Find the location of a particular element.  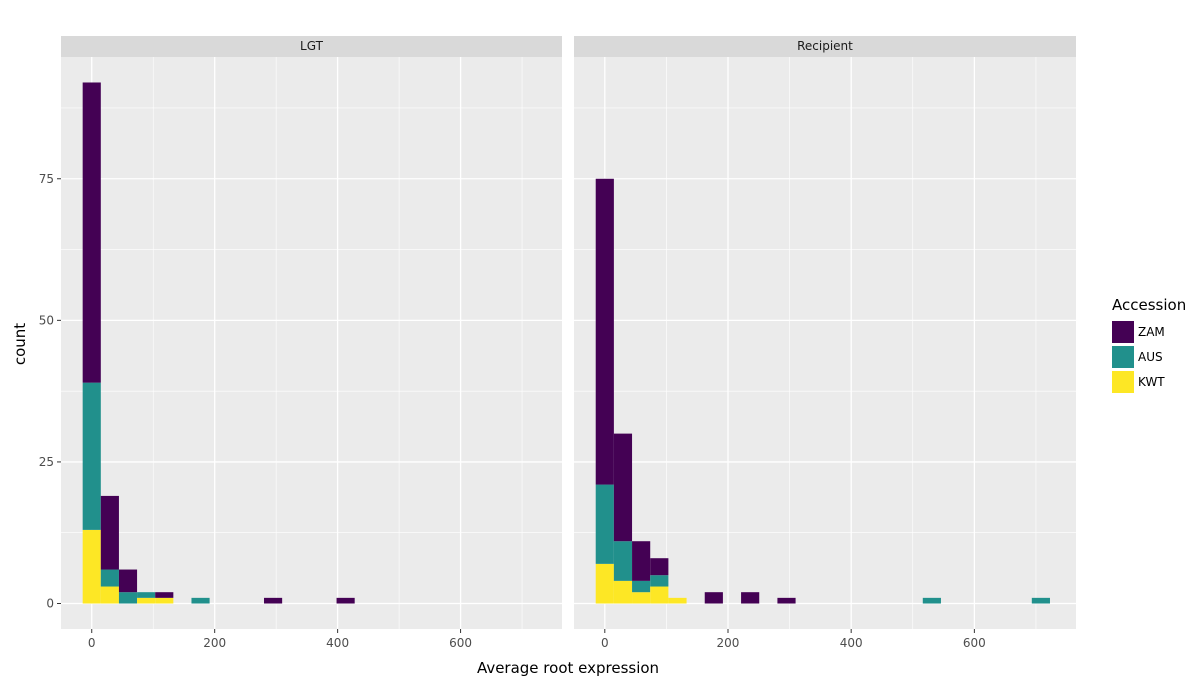

y-tick-label: 0 is located at coordinates (50, 604).